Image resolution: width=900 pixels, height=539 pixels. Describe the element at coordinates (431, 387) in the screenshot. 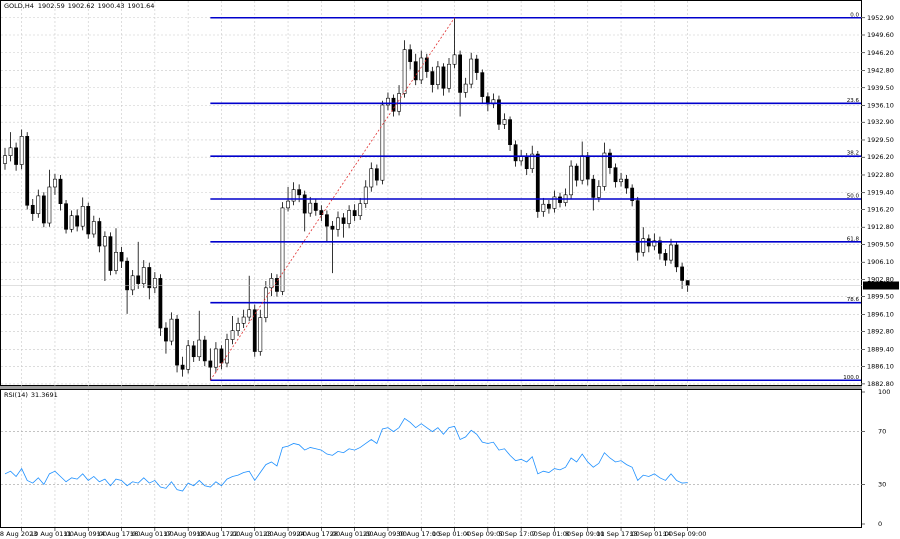

I see `panel-separator` at that location.